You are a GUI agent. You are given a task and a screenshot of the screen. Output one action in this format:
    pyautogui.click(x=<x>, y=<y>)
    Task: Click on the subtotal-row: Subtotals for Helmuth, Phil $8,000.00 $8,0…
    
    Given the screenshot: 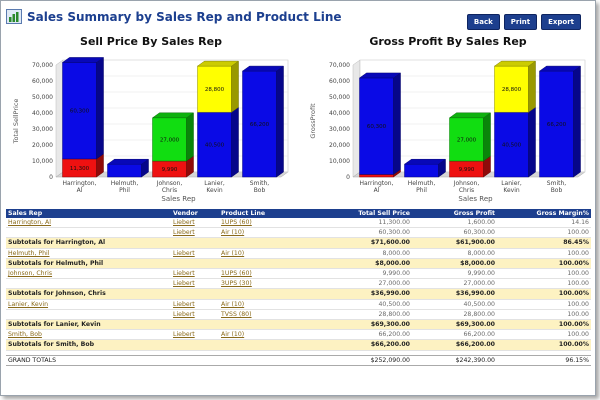 What is the action you would take?
    pyautogui.click(x=298, y=264)
    